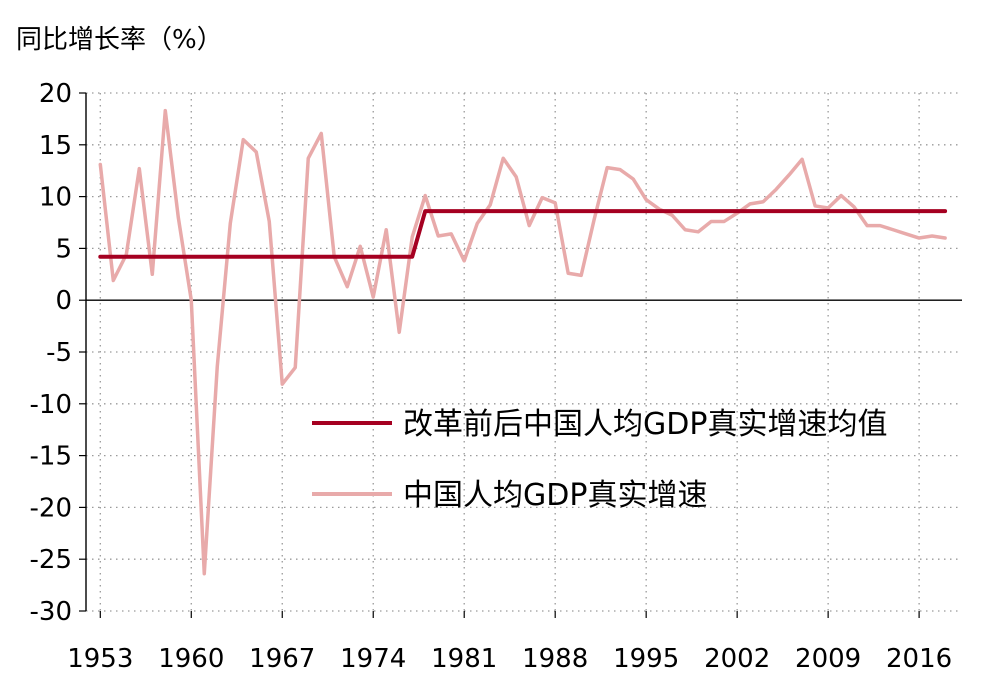 Image resolution: width=994 pixels, height=680 pixels. Describe the element at coordinates (373, 659) in the screenshot. I see `x-tick-label: 1974` at that location.